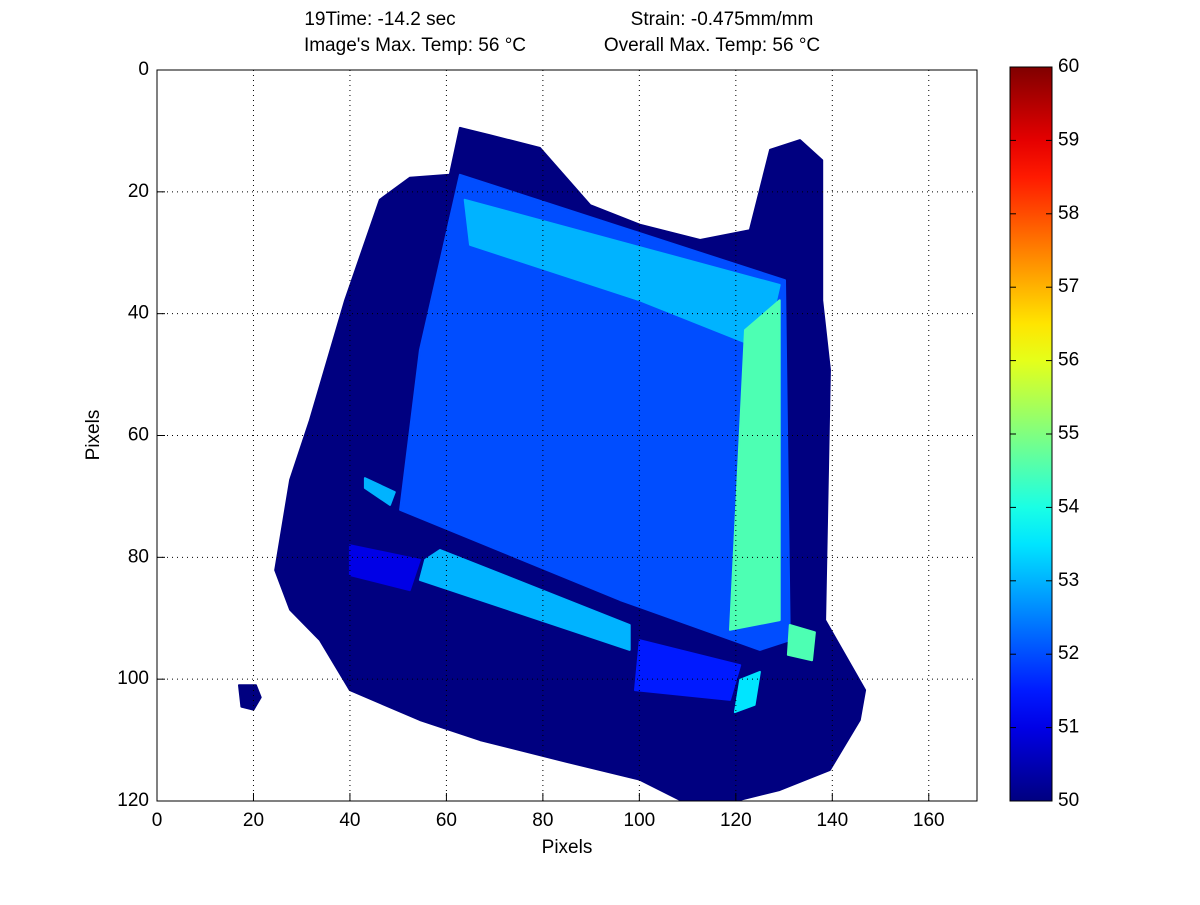  I want to click on title-image-max: Image's Max. Temp: 56 °C, so click(415, 45).